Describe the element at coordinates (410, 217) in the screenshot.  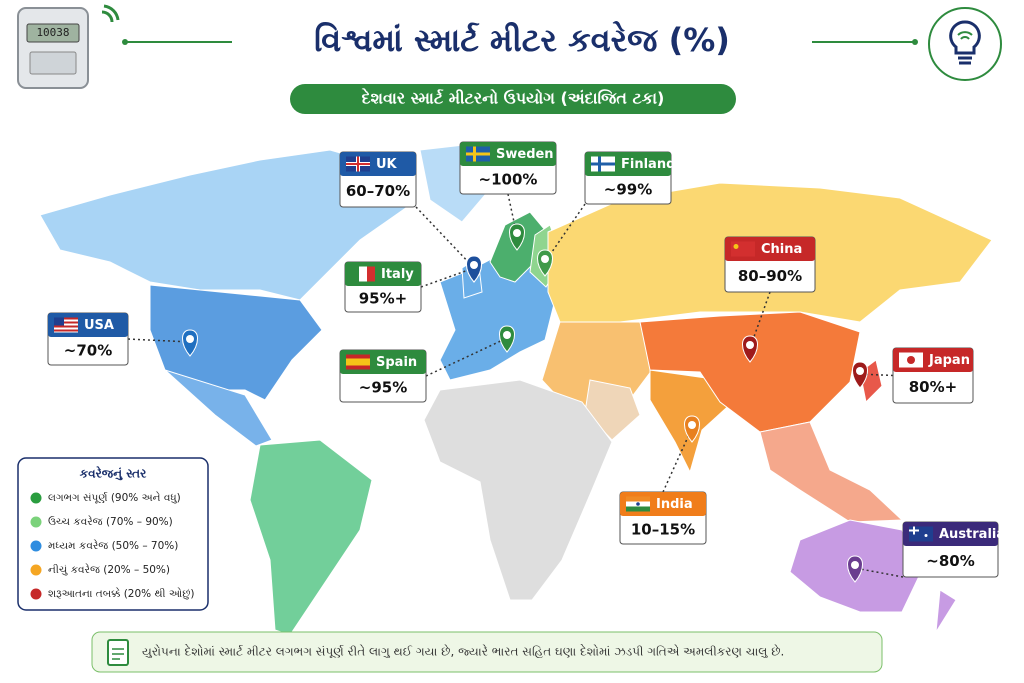
I see `callout: UK 60–70%` at that location.